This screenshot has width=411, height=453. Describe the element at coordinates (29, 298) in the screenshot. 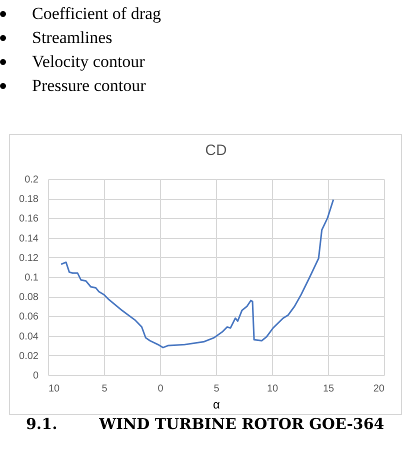

I see `y-tick-label: 0.08` at that location.